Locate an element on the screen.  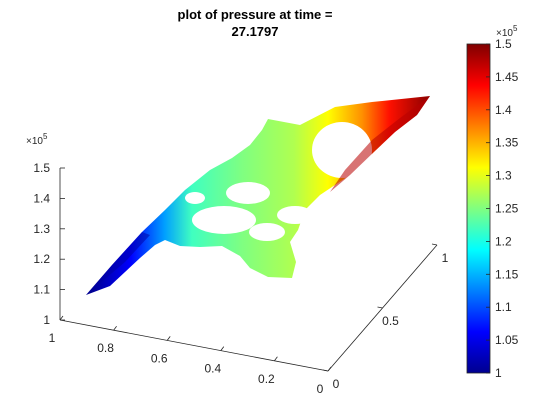
chart-title-line1: plot of pressure at time = is located at coordinates (255, 14).